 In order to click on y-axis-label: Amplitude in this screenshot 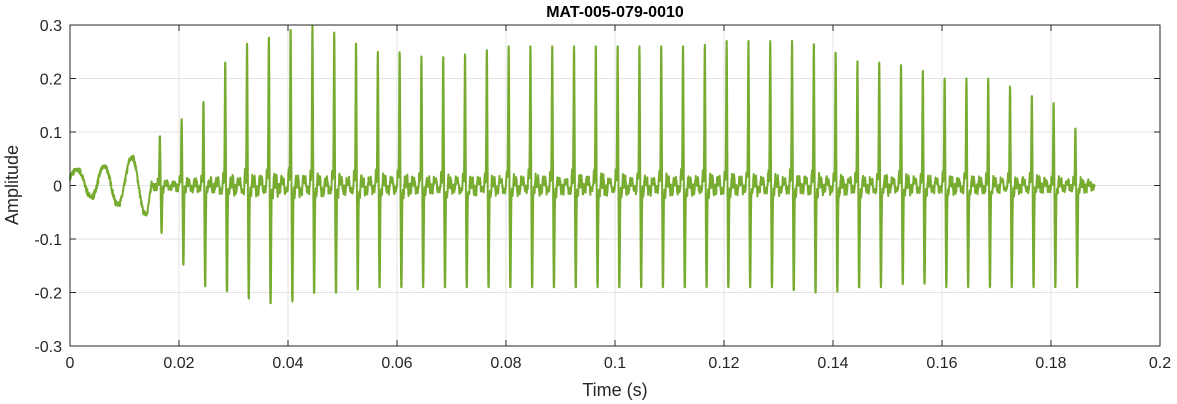, I will do `click(12, 185)`.